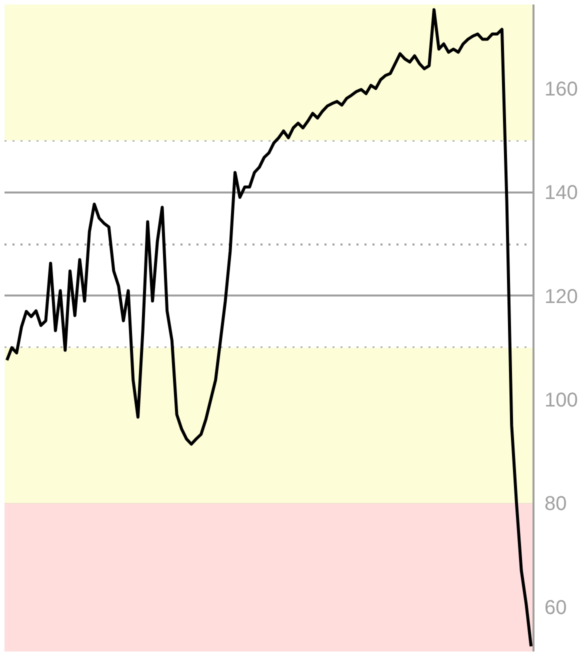 The height and width of the screenshot is (655, 580). I want to click on y-tick-label: 80, so click(555, 504).